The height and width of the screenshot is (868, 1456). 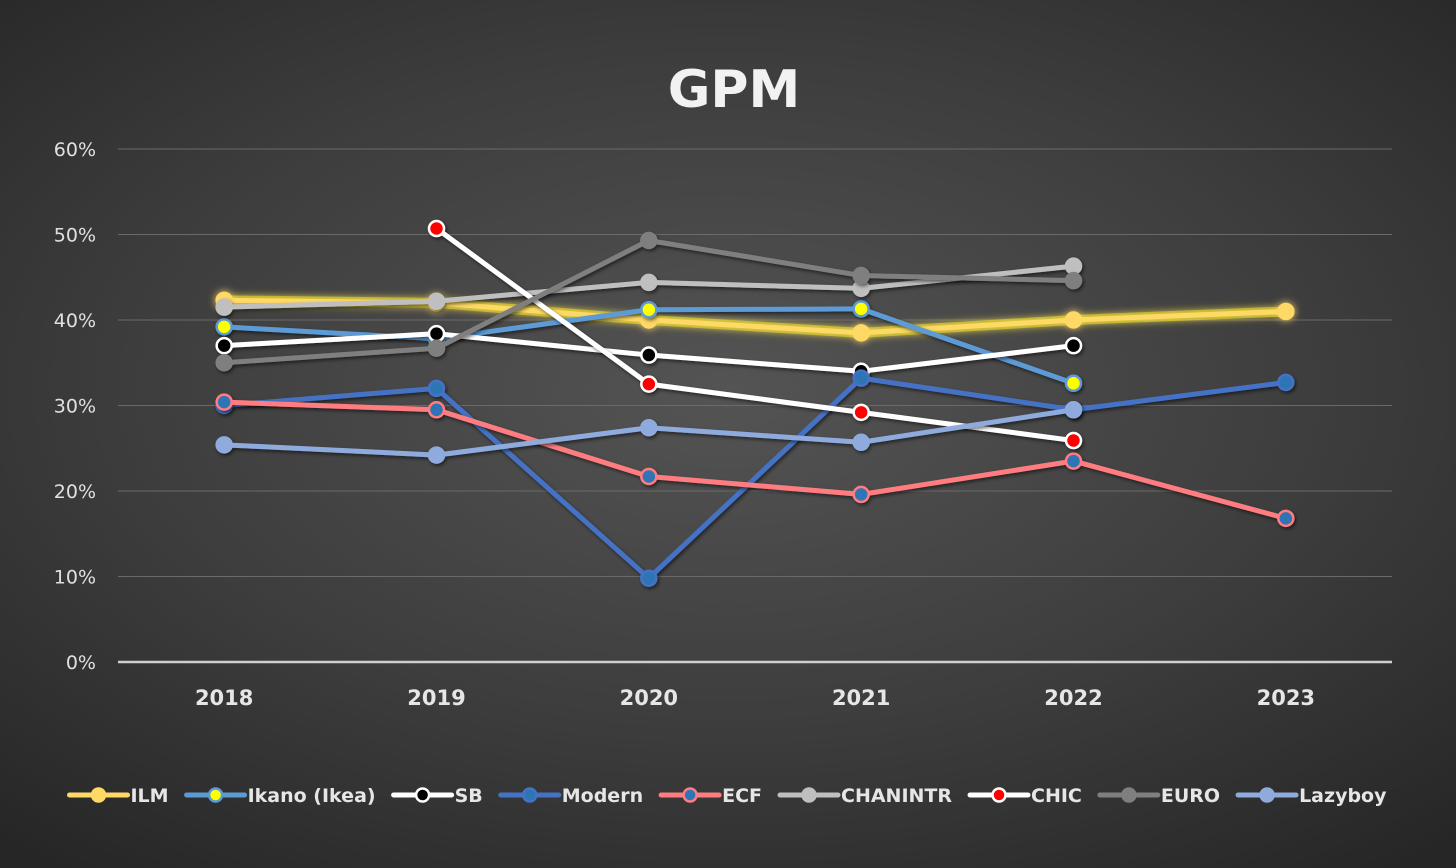 I want to click on legend-label: Modern, so click(x=602, y=796).